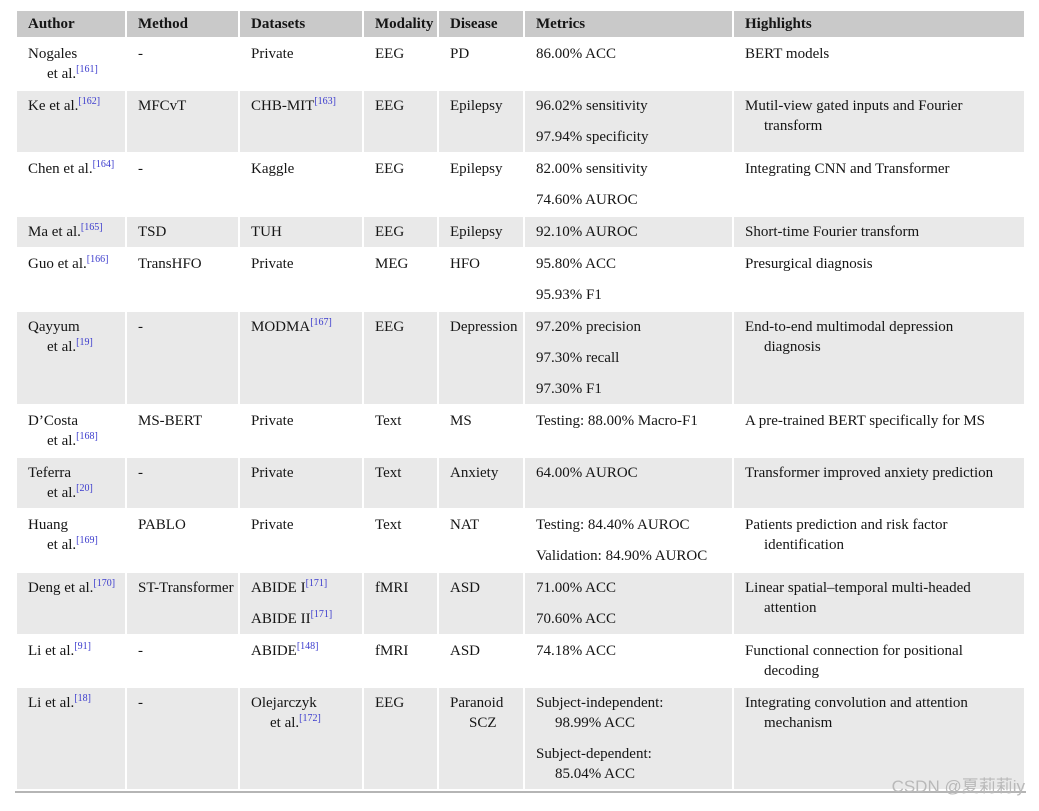 This screenshot has width=1039, height=811. I want to click on cell-text: NAT, so click(465, 525).